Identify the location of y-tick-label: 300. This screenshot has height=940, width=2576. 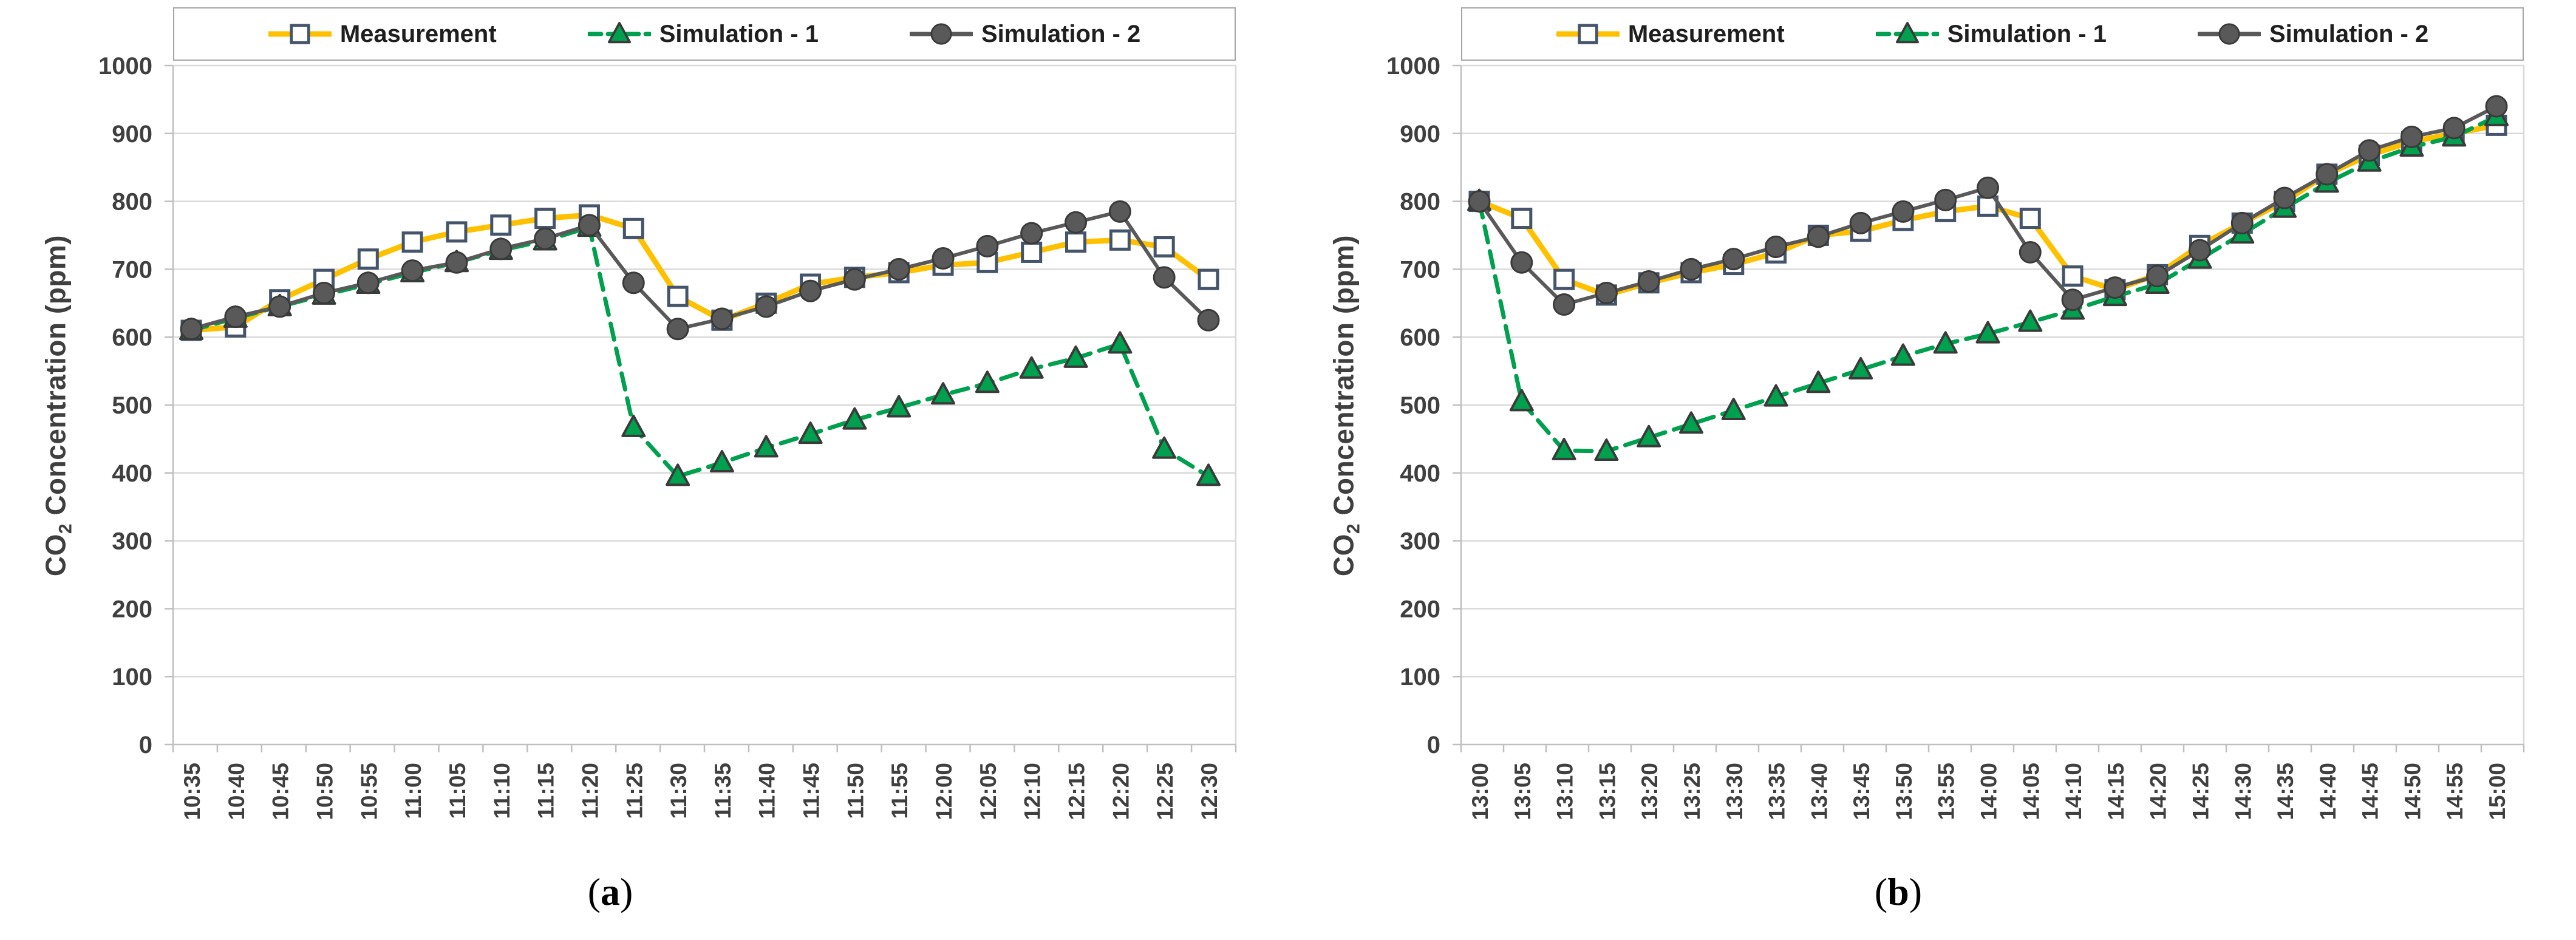
(132, 541).